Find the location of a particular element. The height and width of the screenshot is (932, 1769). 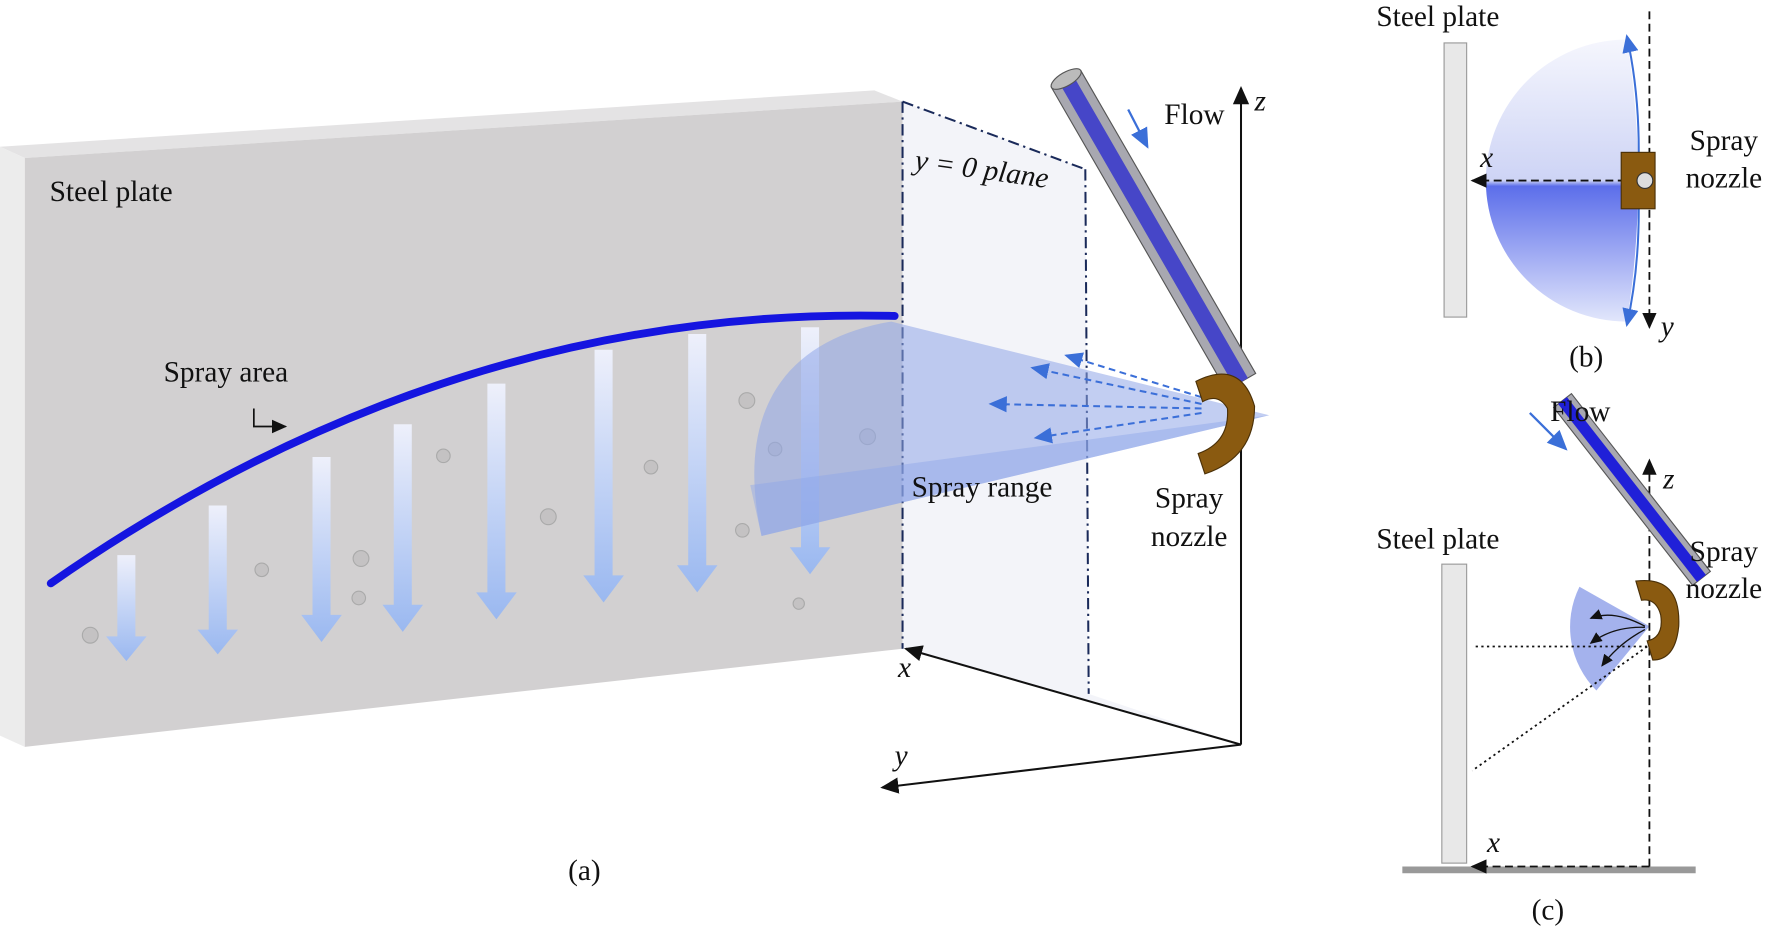

pointer is located at coordinates (270, 421).